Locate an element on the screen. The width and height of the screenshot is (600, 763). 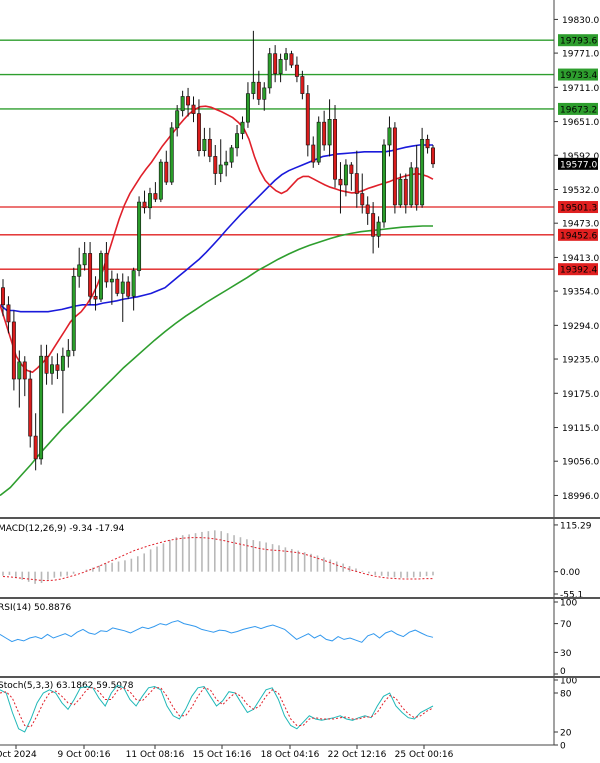
stoch-y-tick-label: 100 is located at coordinates (568, 682).